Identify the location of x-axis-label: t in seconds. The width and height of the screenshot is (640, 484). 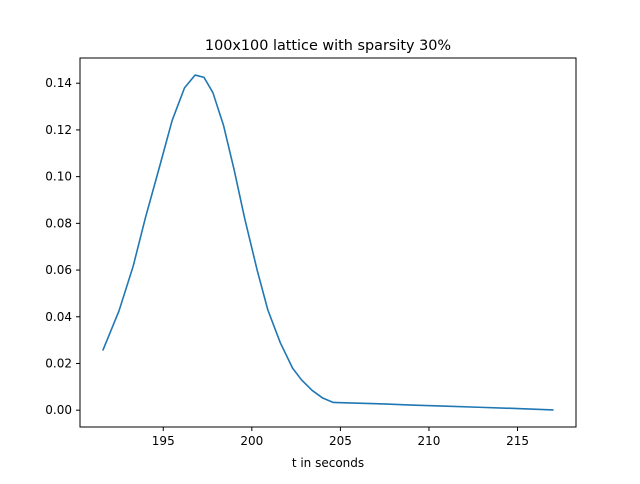
(328, 463).